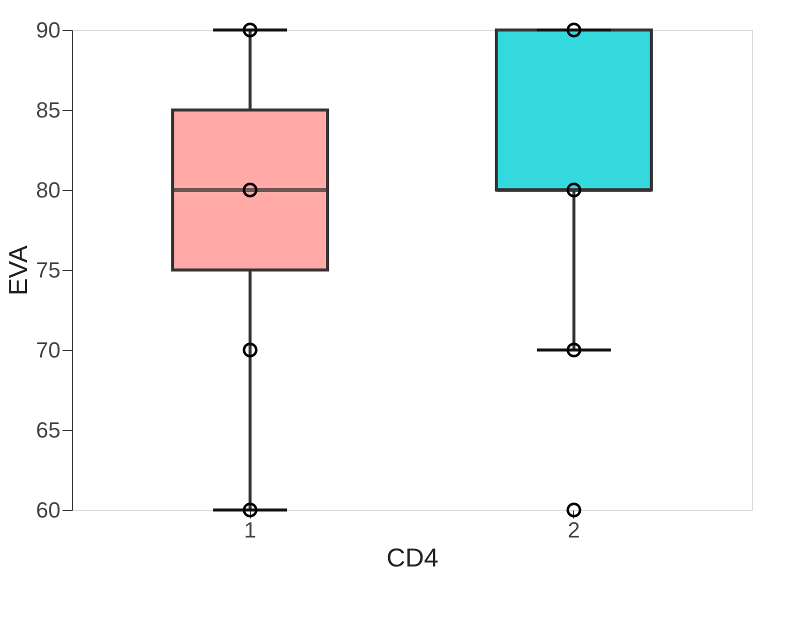 The height and width of the screenshot is (626, 804). What do you see at coordinates (48, 30) in the screenshot?
I see `y-tick-label: 90` at bounding box center [48, 30].